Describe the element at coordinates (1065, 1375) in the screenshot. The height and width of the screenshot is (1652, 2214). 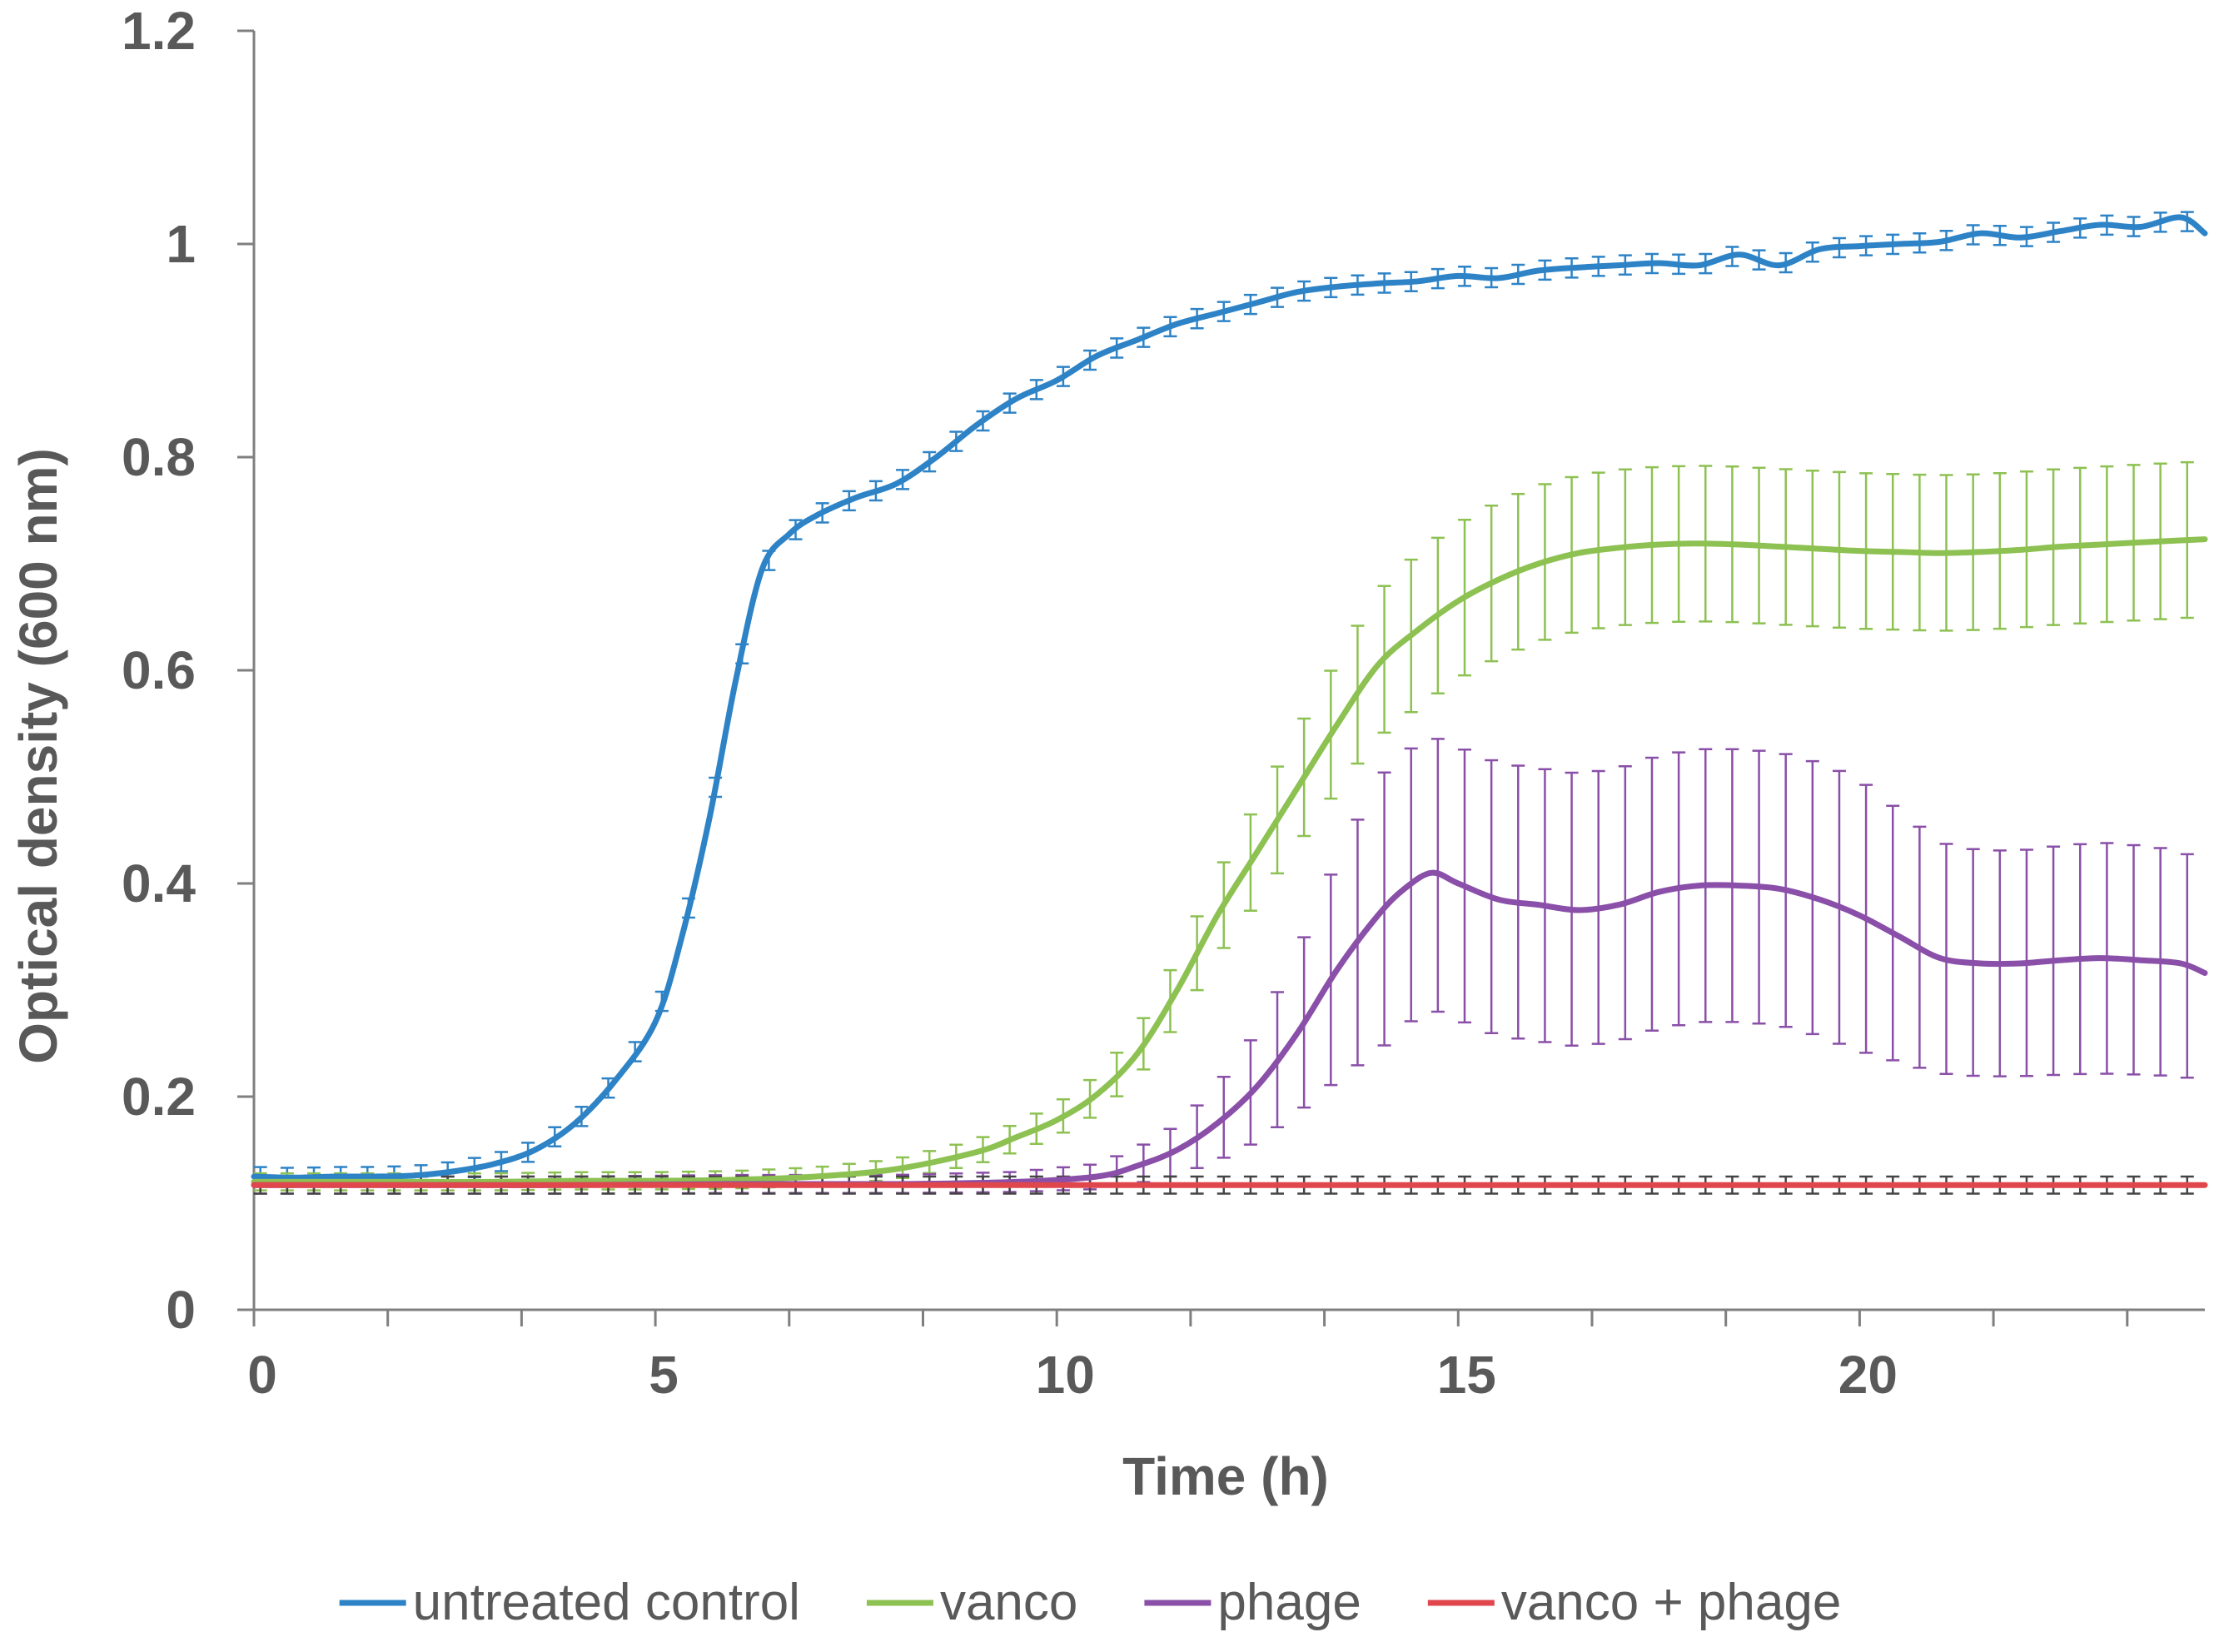
I see `x-tick-label: 10` at that location.